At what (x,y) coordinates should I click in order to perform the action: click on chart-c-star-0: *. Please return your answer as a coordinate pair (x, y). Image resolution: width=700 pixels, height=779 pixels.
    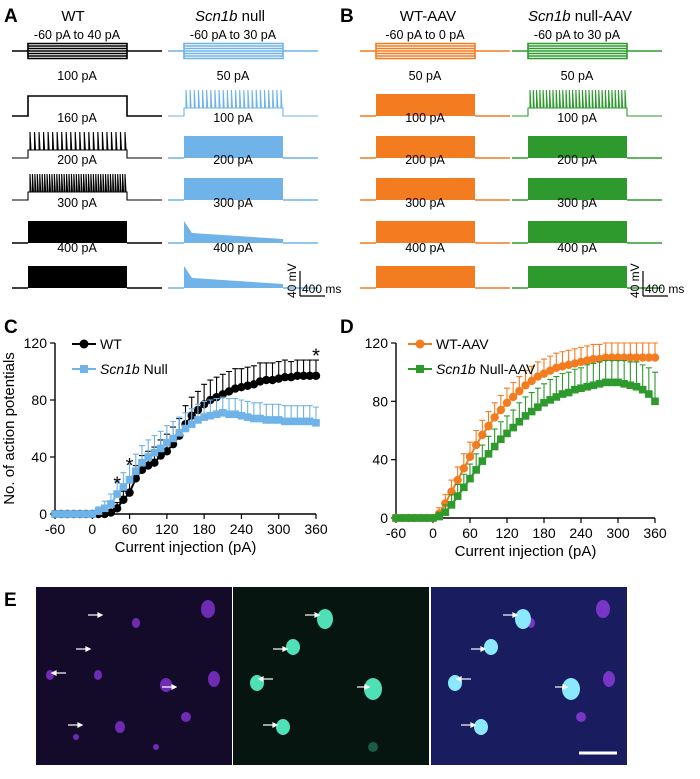
    Looking at the image, I should click on (117, 485).